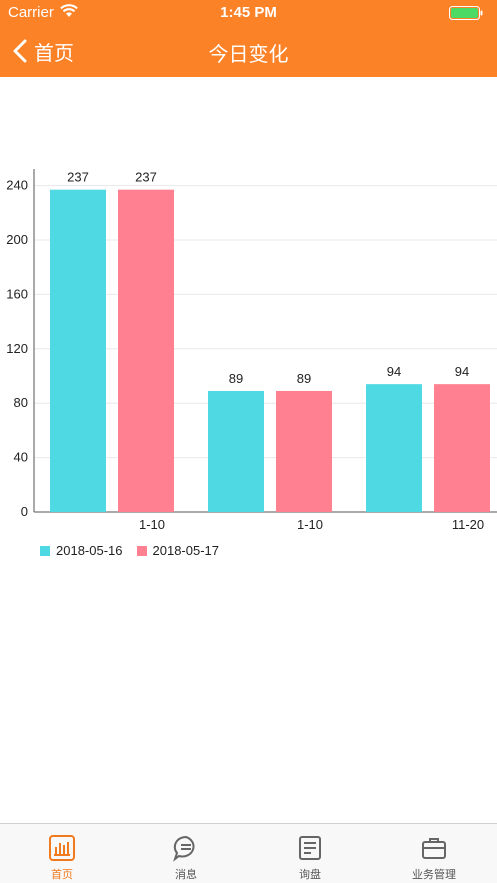 The image size is (497, 883). I want to click on tab-business: 业务管理, so click(434, 853).